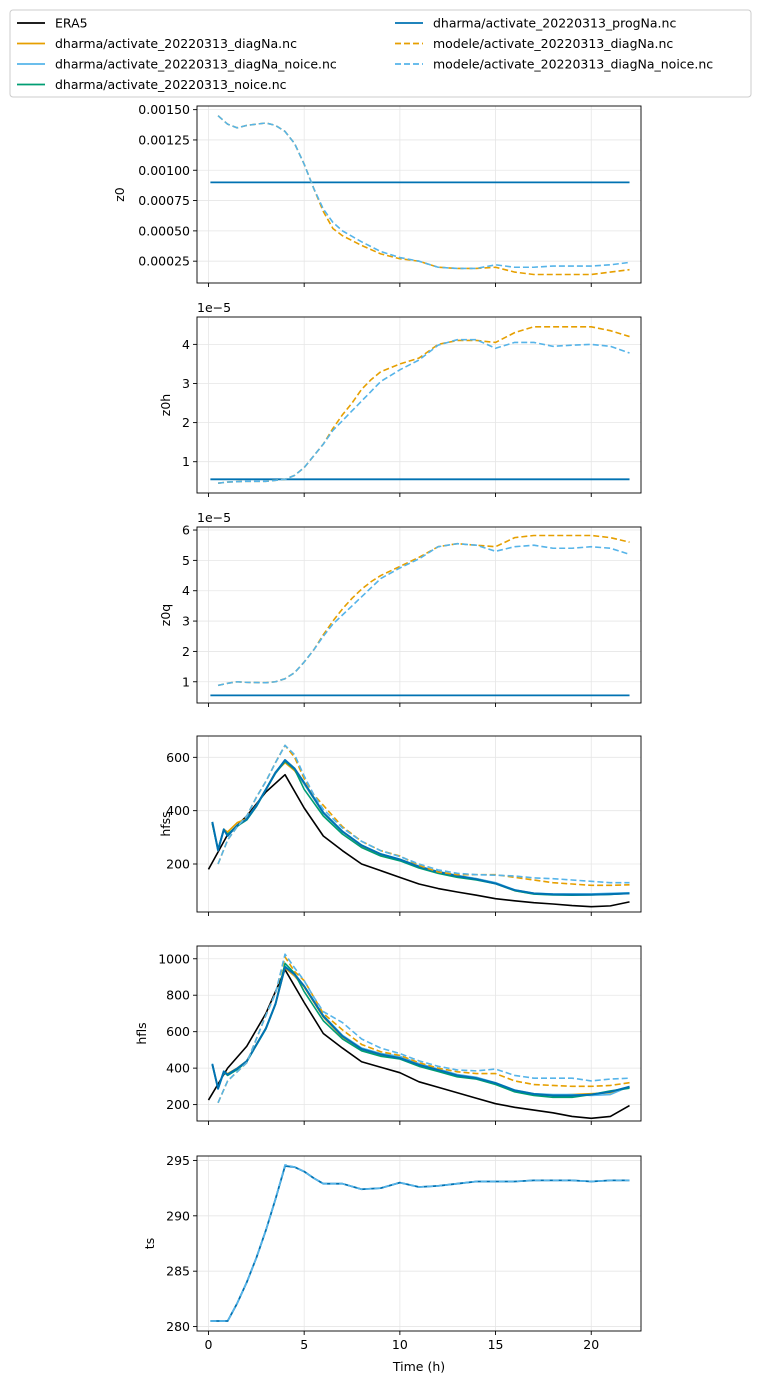 This screenshot has height=1384, width=761. What do you see at coordinates (554, 23) in the screenshot?
I see `legend-label: dharma/activate_20220313_progNa.nc` at bounding box center [554, 23].